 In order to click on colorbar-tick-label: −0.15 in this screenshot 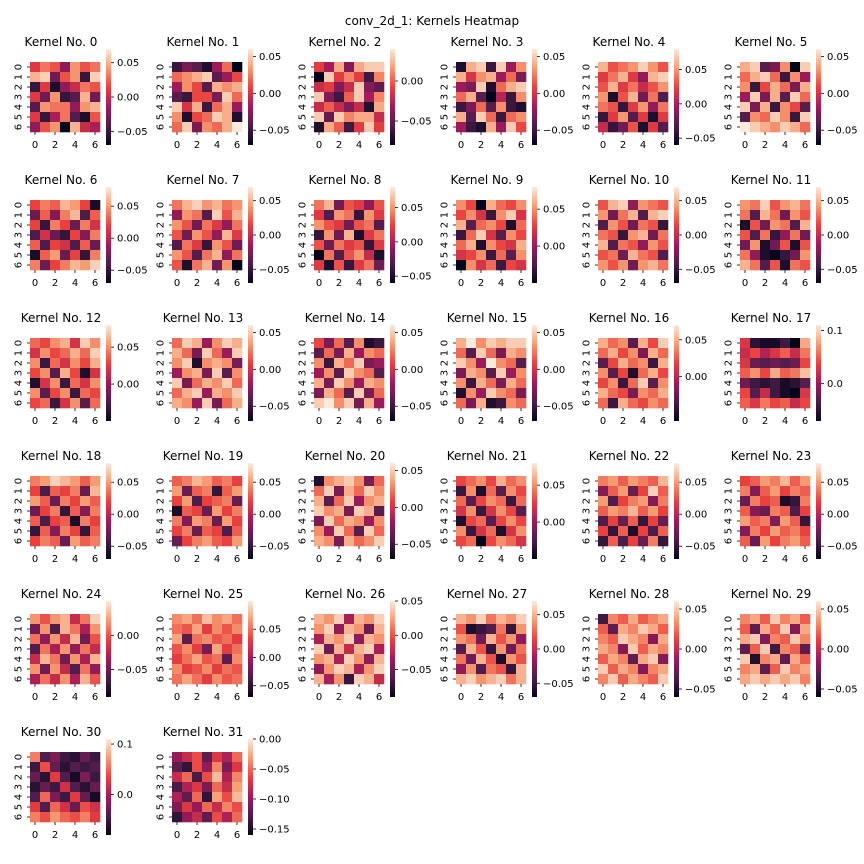, I will do `click(274, 830)`.